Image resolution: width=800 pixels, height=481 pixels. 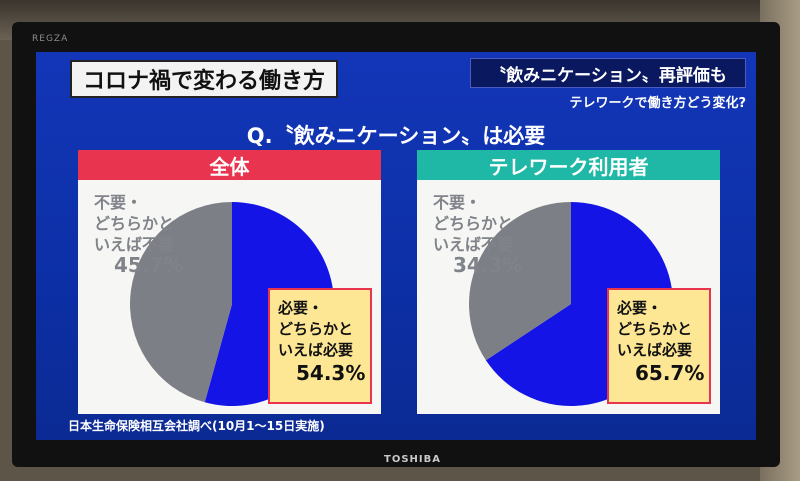 What do you see at coordinates (331, 373) in the screenshot?
I see `needed-percent-overall: 54.3%` at bounding box center [331, 373].